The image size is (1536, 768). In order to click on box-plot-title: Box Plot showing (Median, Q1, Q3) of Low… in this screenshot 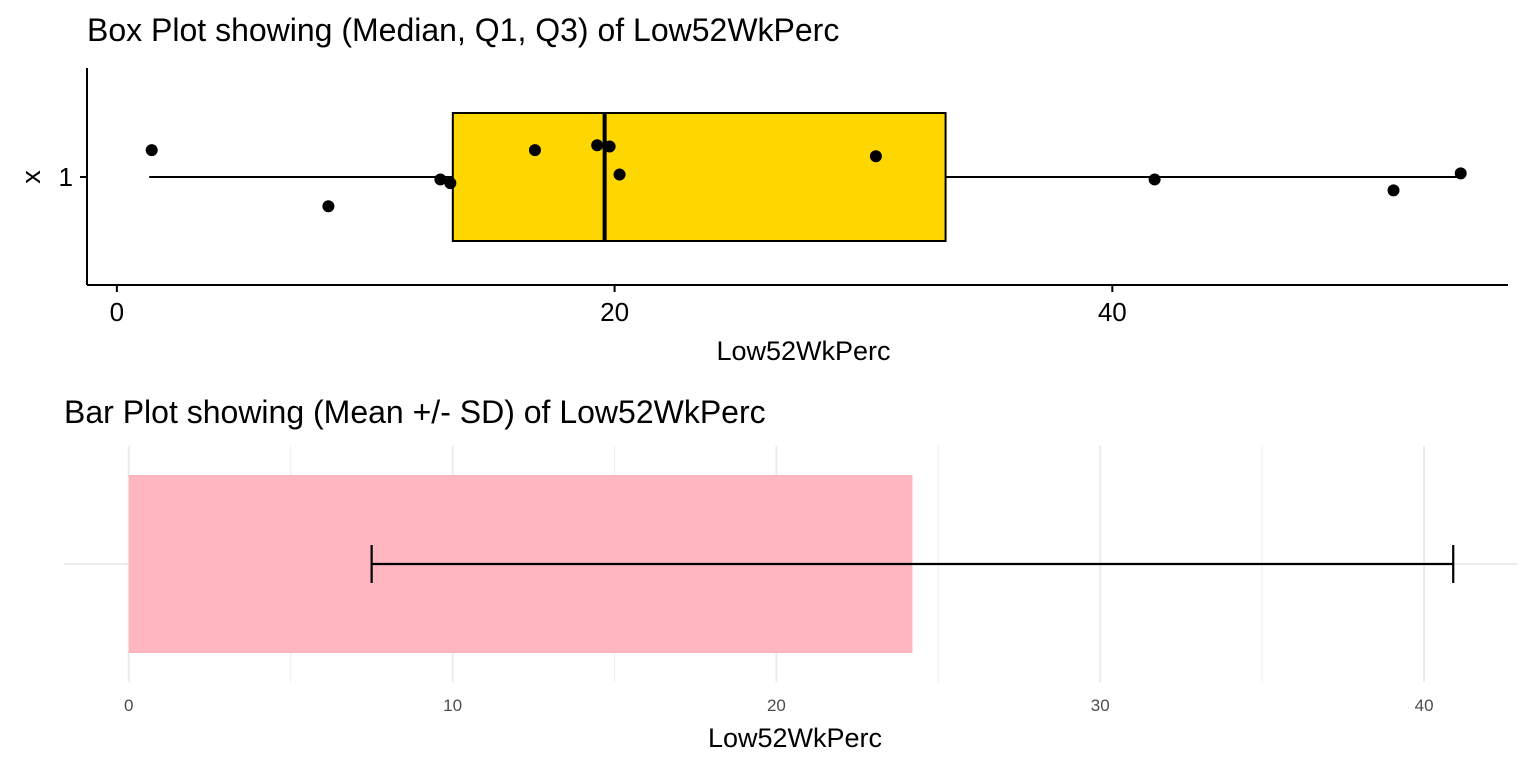, I will do `click(463, 30)`.